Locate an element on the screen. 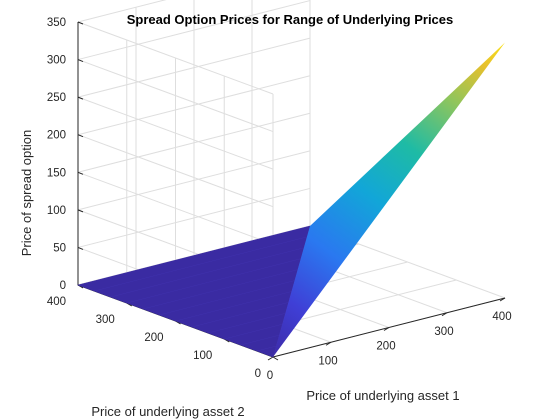 The width and height of the screenshot is (560, 420). z-tick-label: 50 is located at coordinates (59, 248).